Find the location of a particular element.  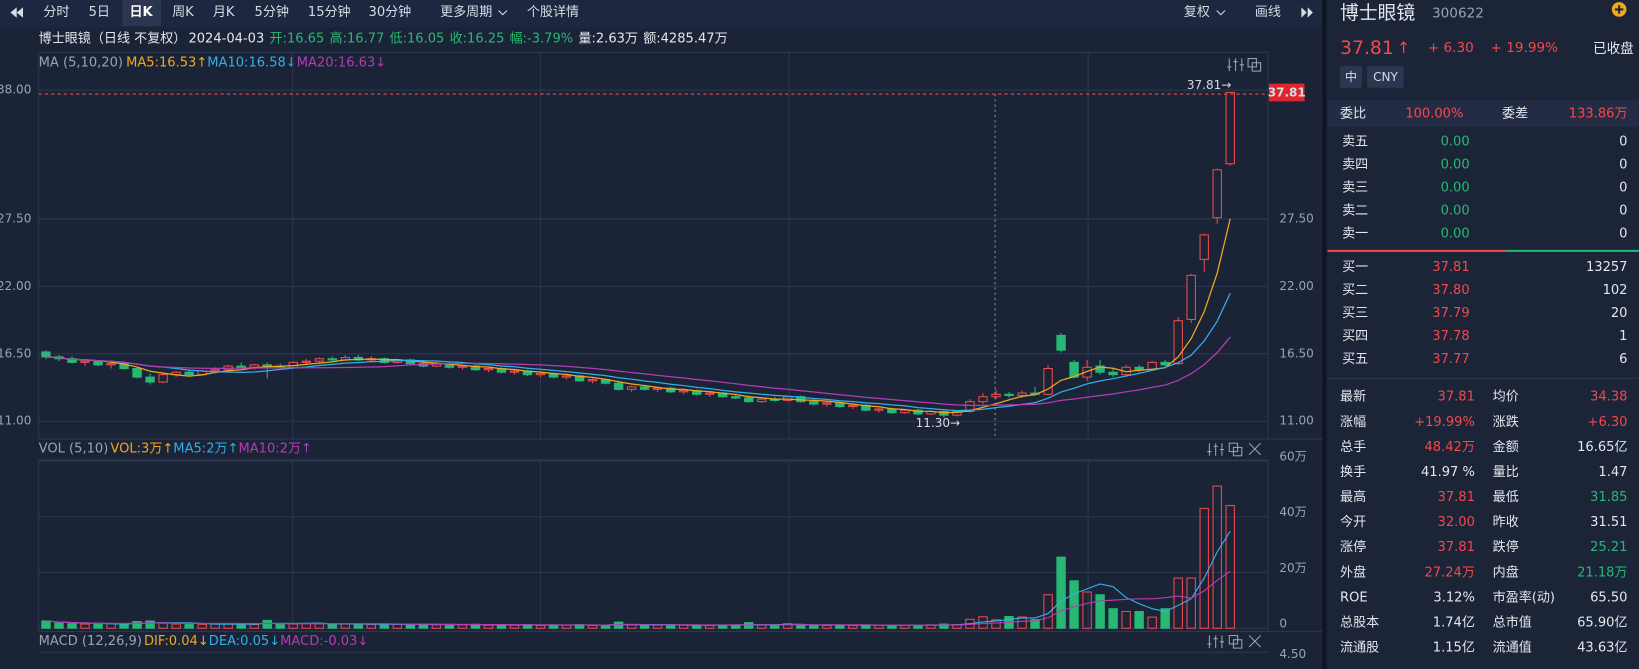

stat-value: 41.97 % is located at coordinates (1448, 472).